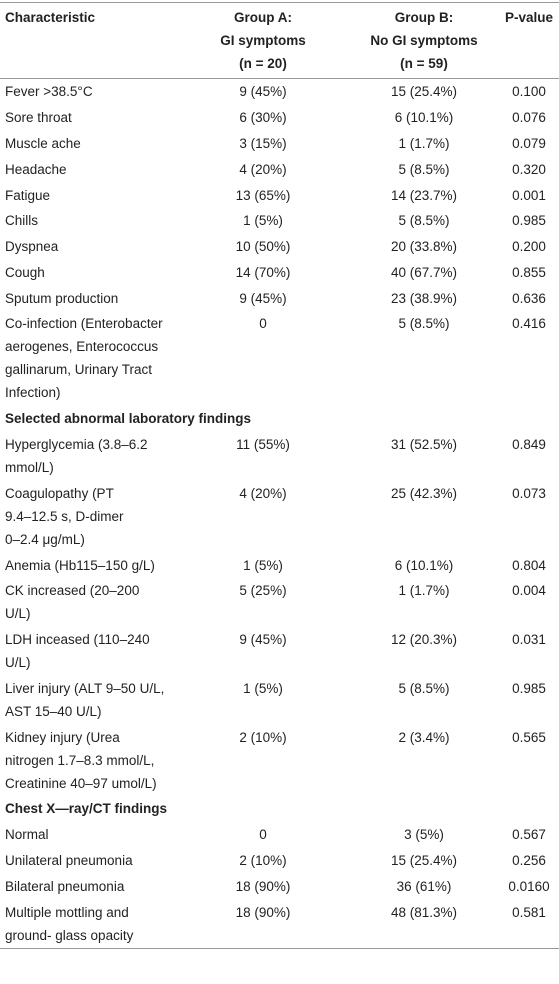 The image size is (559, 984). I want to click on group-a-cell: 9 (45%), so click(263, 298).